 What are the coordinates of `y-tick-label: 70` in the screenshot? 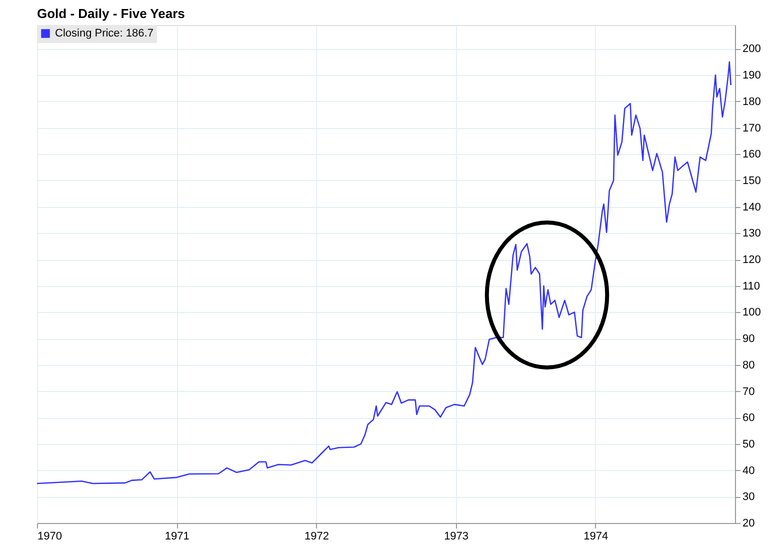 It's located at (748, 392).